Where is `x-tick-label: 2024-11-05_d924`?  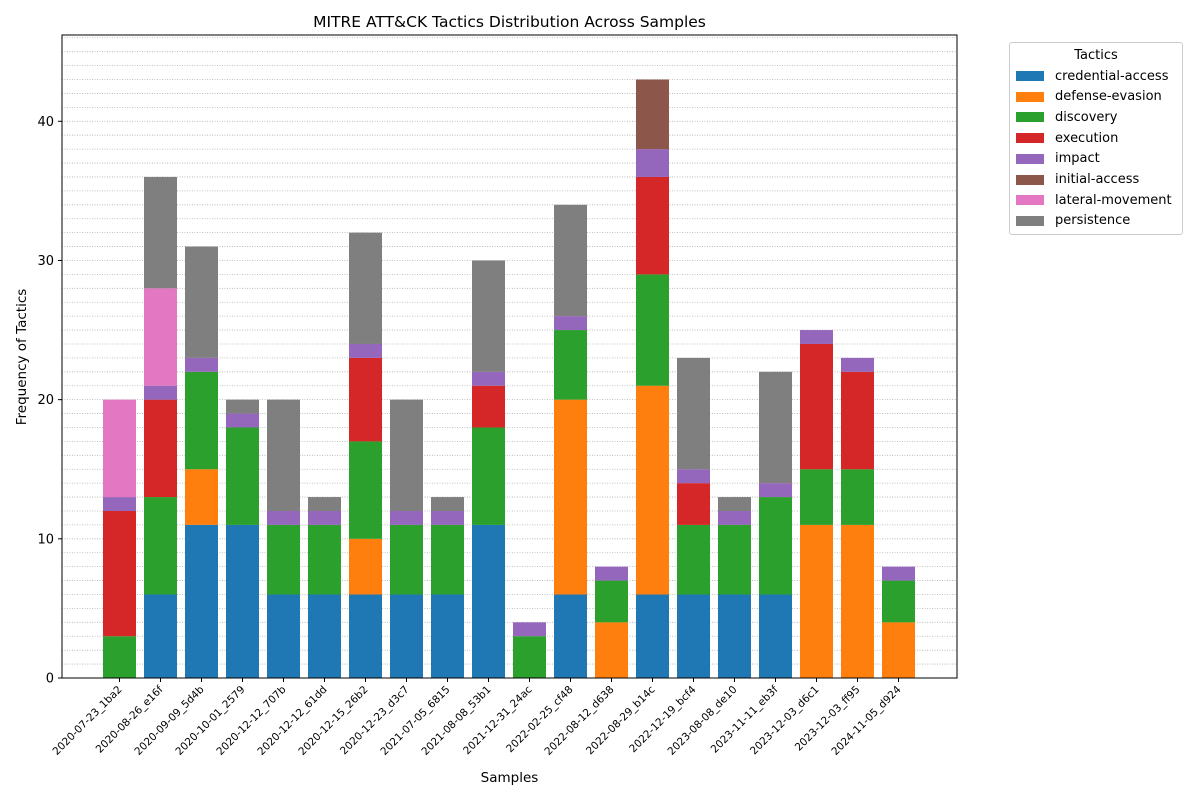
x-tick-label: 2024-11-05_d924 is located at coordinates (866, 720).